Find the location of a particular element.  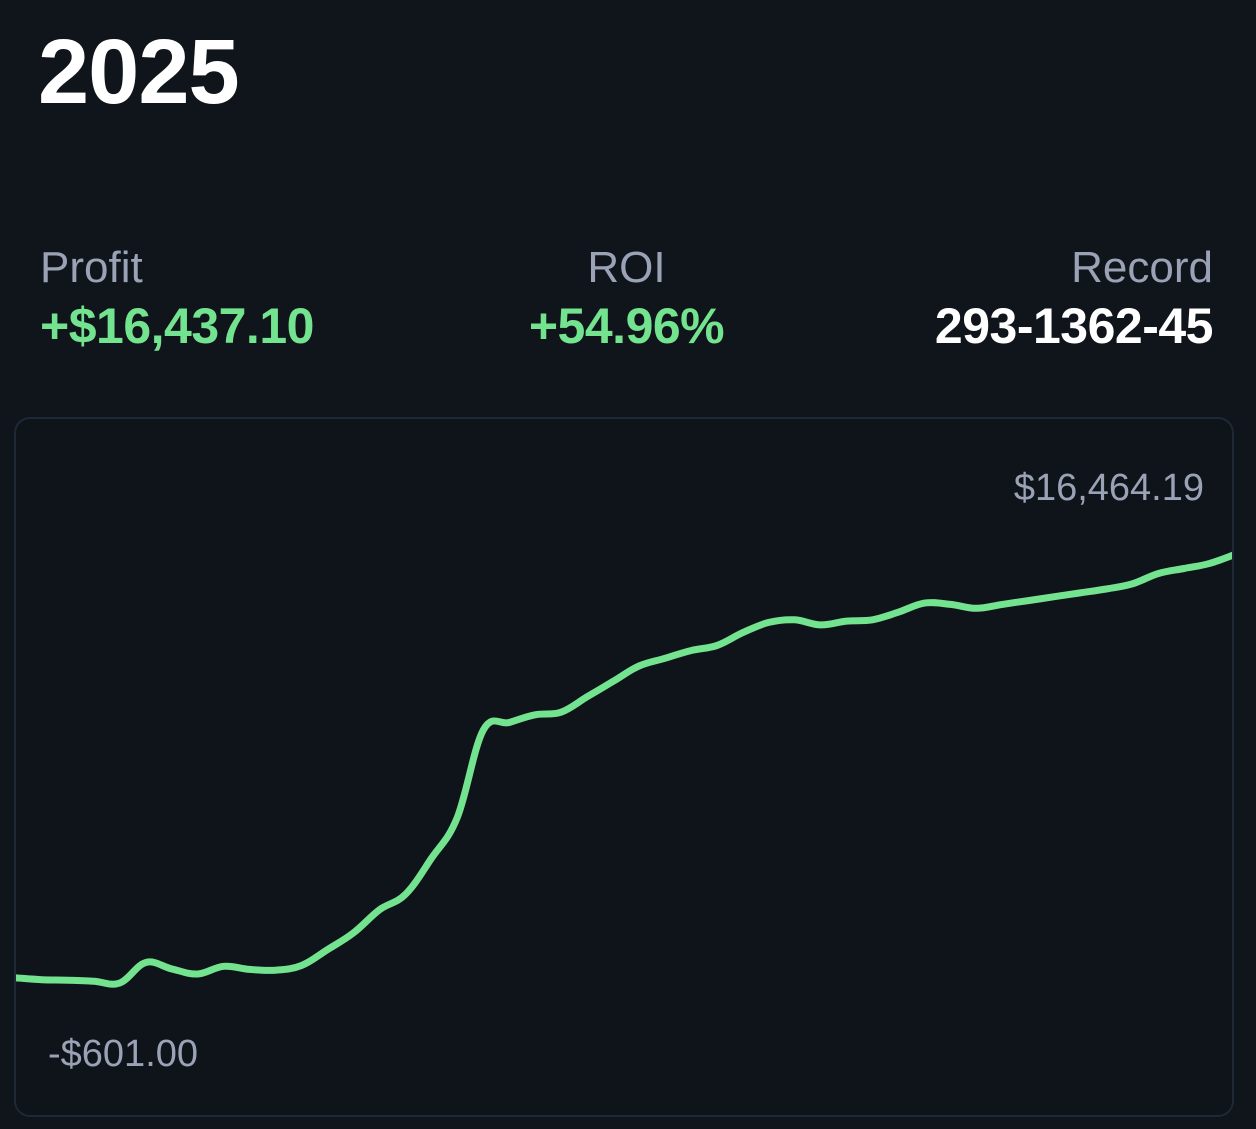

profit-label: Profit is located at coordinates (91, 267).